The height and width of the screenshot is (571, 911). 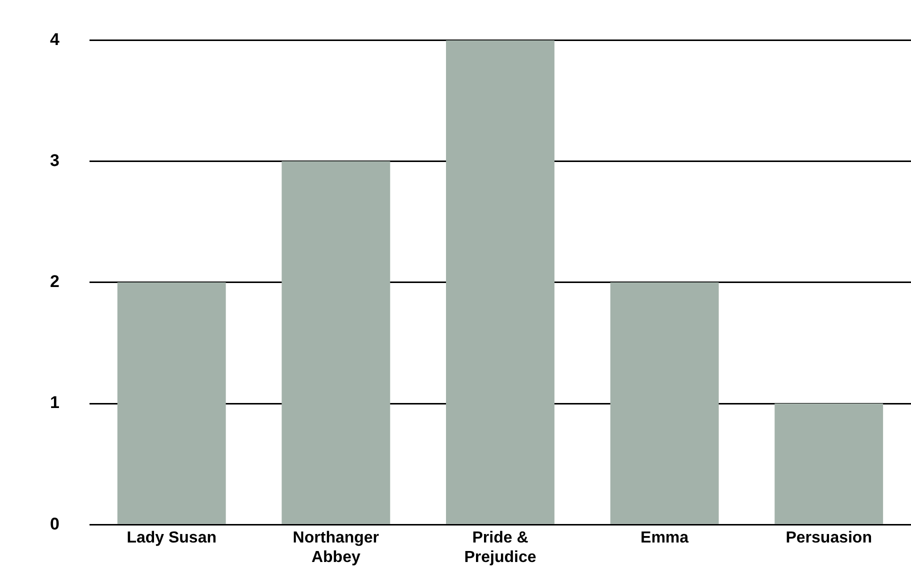 I want to click on x-tick-label: Persuasion, so click(x=829, y=538).